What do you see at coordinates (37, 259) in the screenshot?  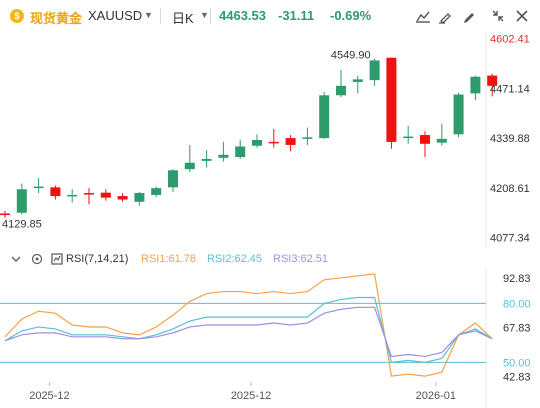 I see `settings-icon` at bounding box center [37, 259].